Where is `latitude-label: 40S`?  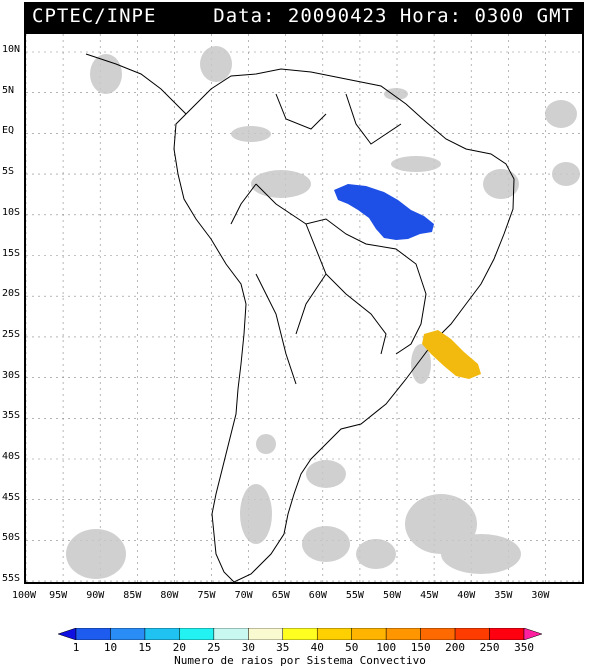 latitude-label: 40S is located at coordinates (11, 456).